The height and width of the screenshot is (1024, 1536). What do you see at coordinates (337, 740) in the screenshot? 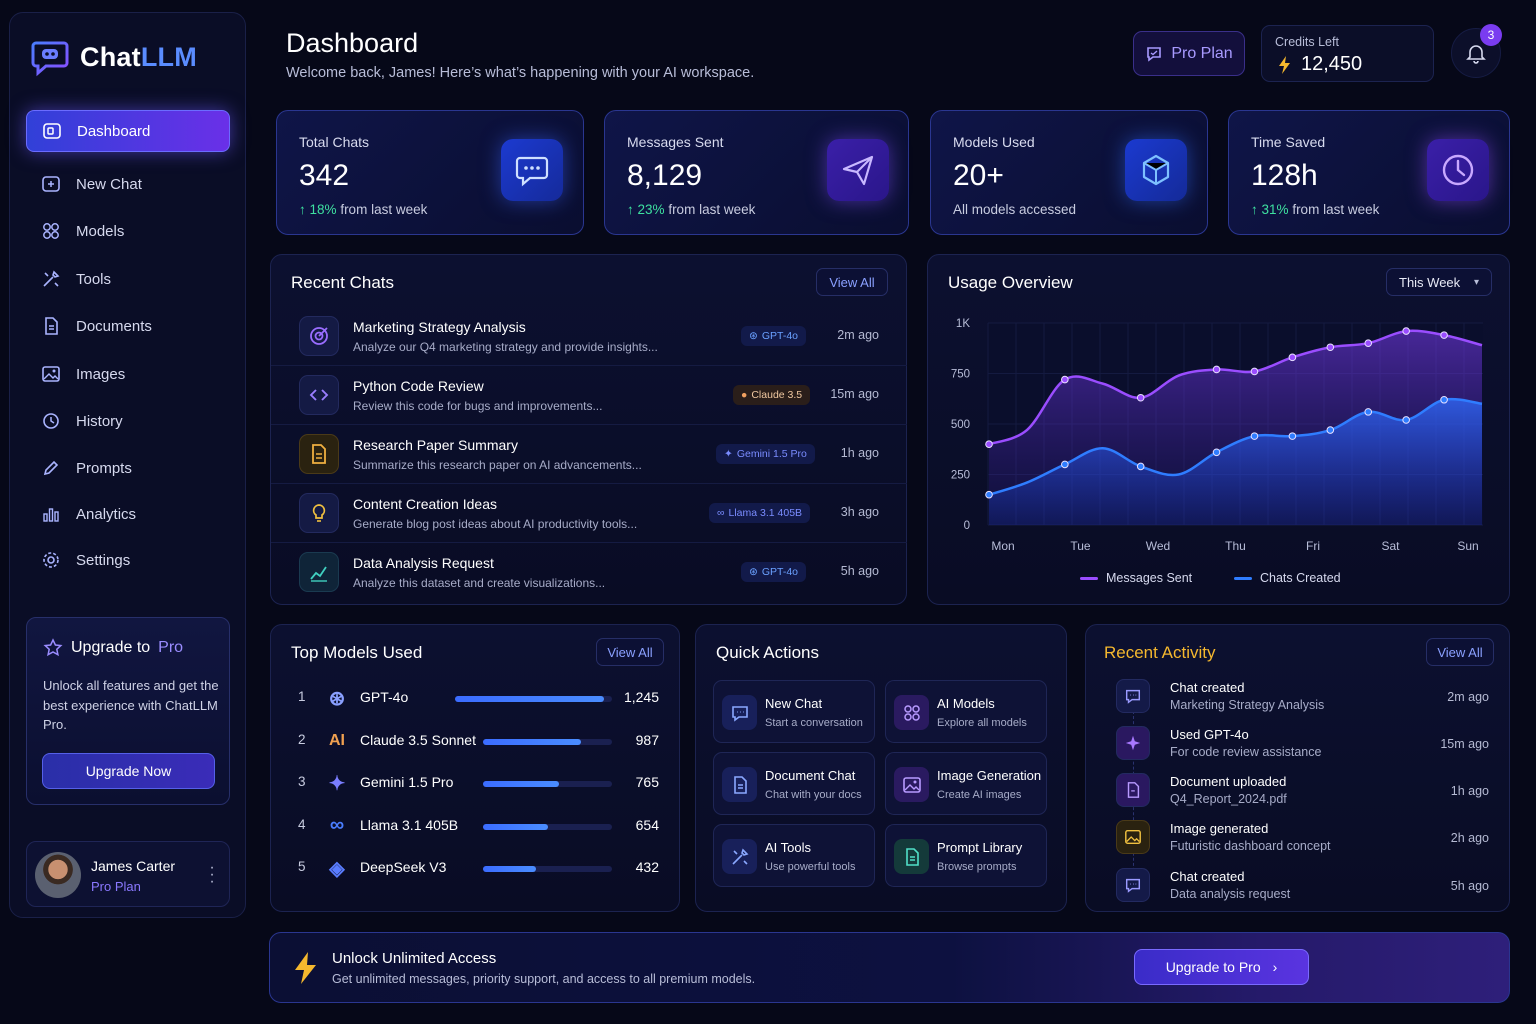
I see `anthropic-icon: AI` at bounding box center [337, 740].